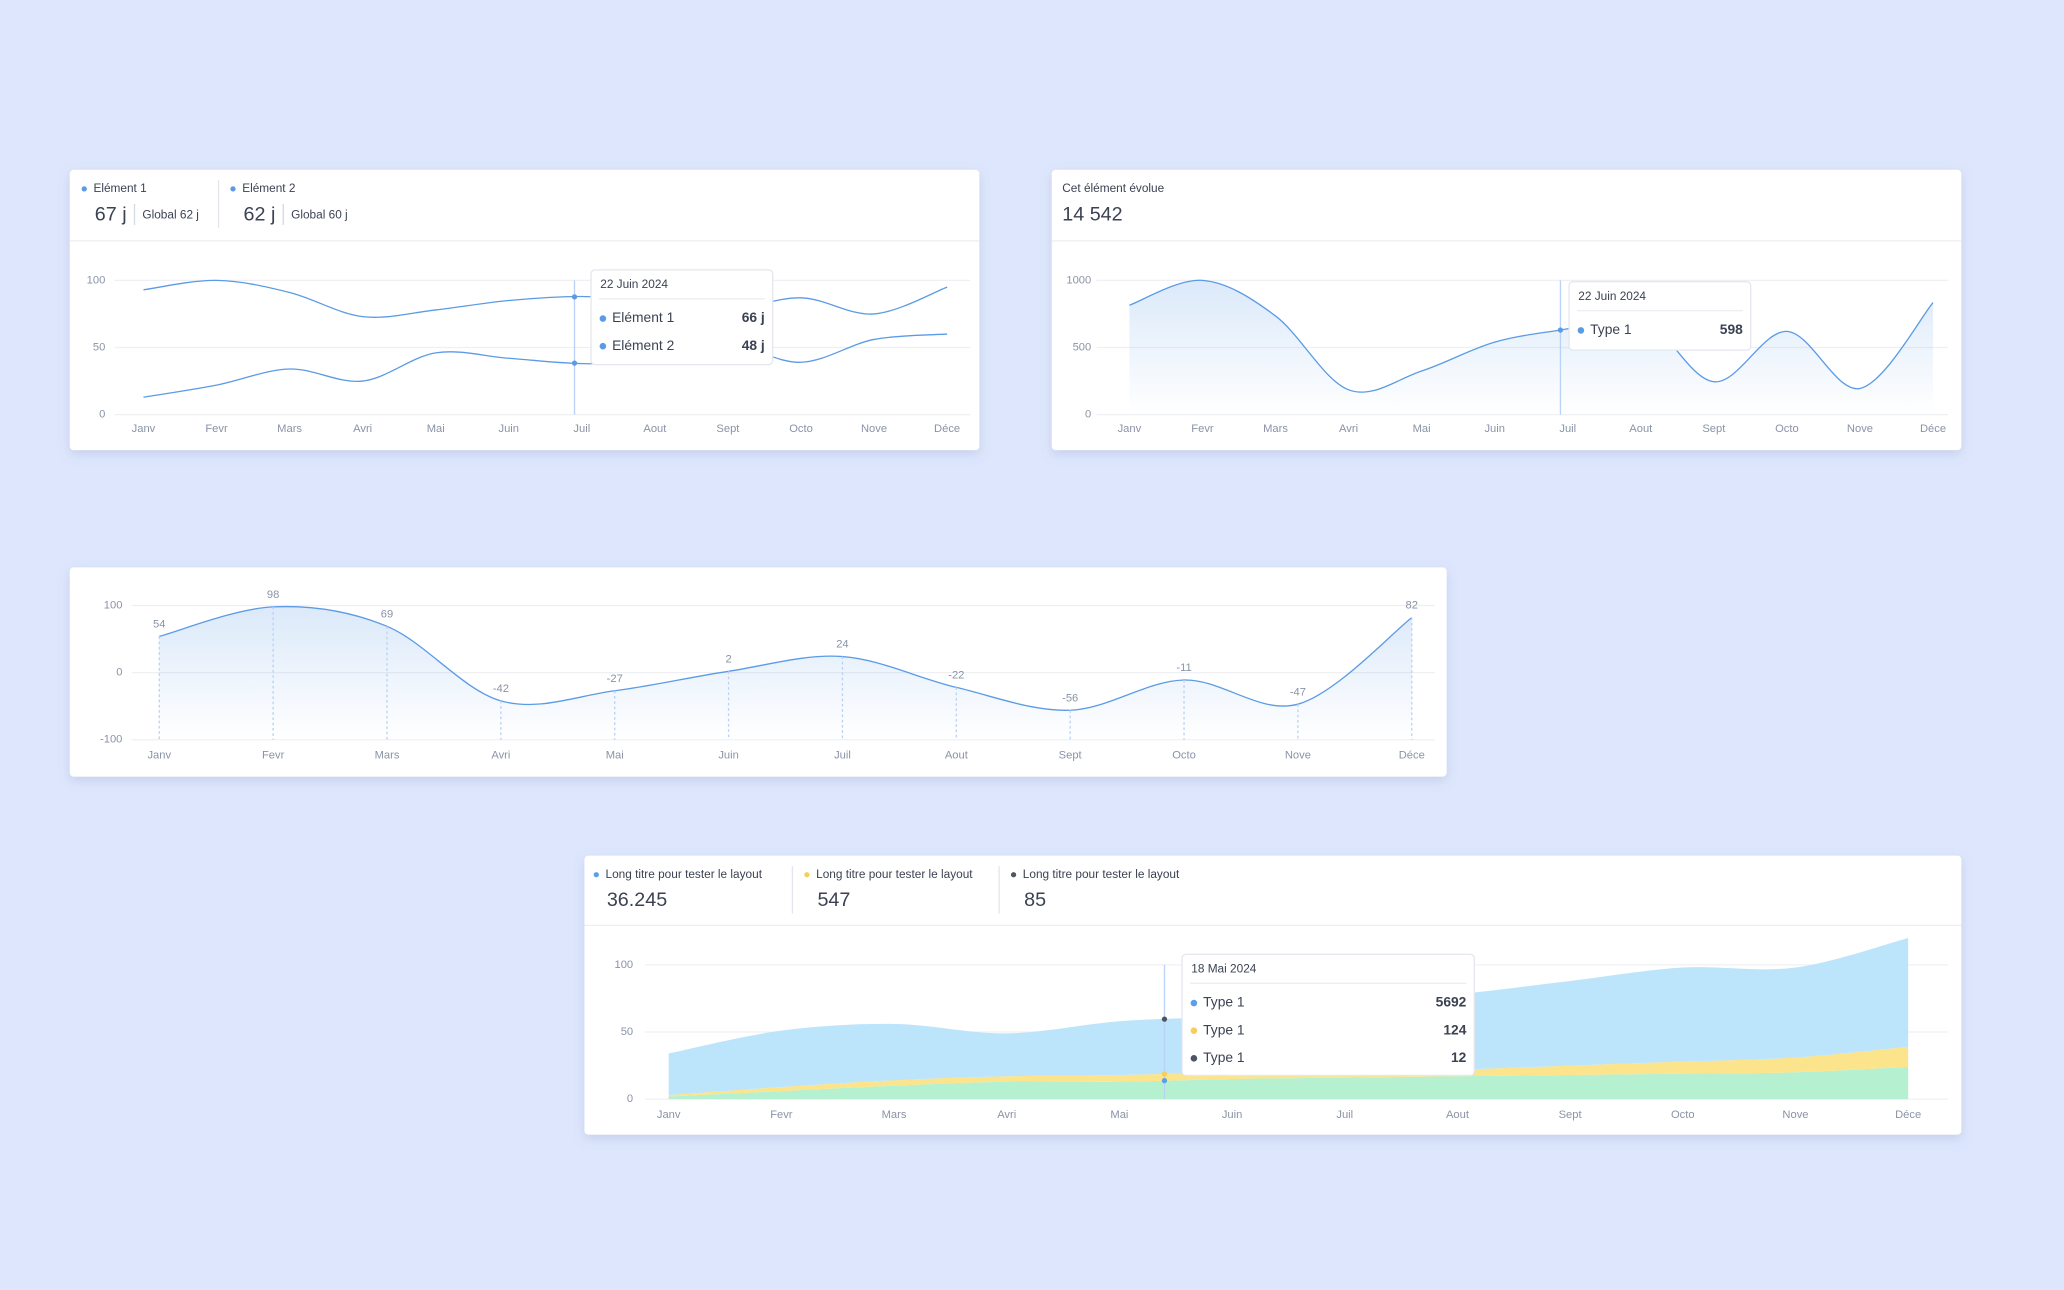 This screenshot has width=2064, height=1290. What do you see at coordinates (1451, 1002) in the screenshot?
I see `tooltip-value: 5692` at bounding box center [1451, 1002].